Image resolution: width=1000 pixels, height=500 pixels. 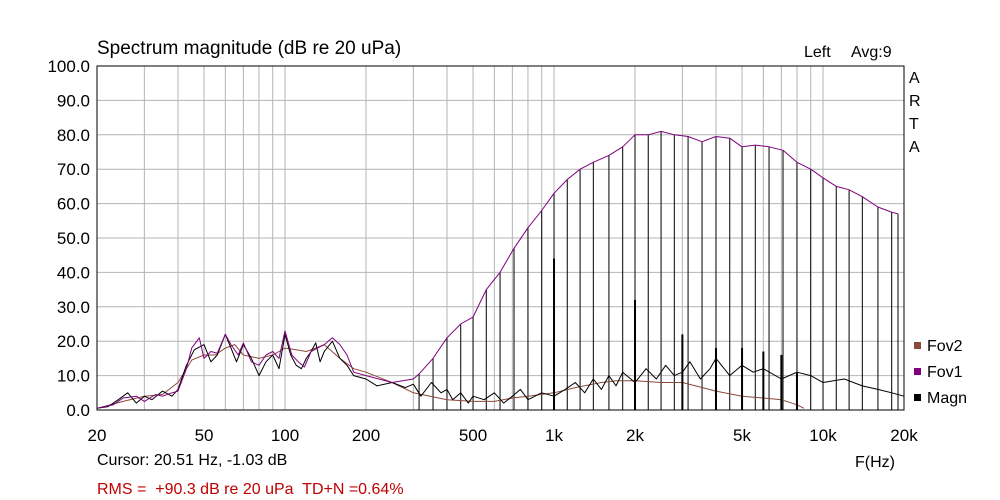 What do you see at coordinates (554, 435) in the screenshot?
I see `x-tick-label: 1k` at bounding box center [554, 435].